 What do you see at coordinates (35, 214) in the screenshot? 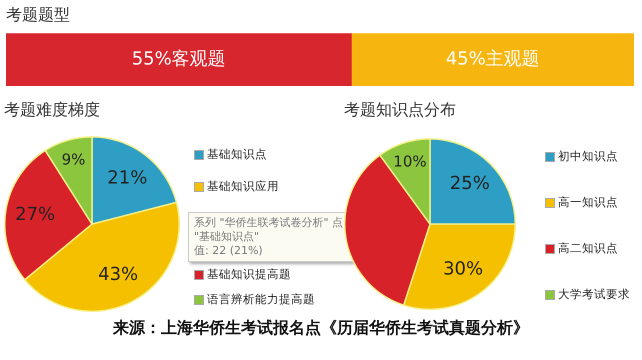
I see `data-label: 27%` at bounding box center [35, 214].